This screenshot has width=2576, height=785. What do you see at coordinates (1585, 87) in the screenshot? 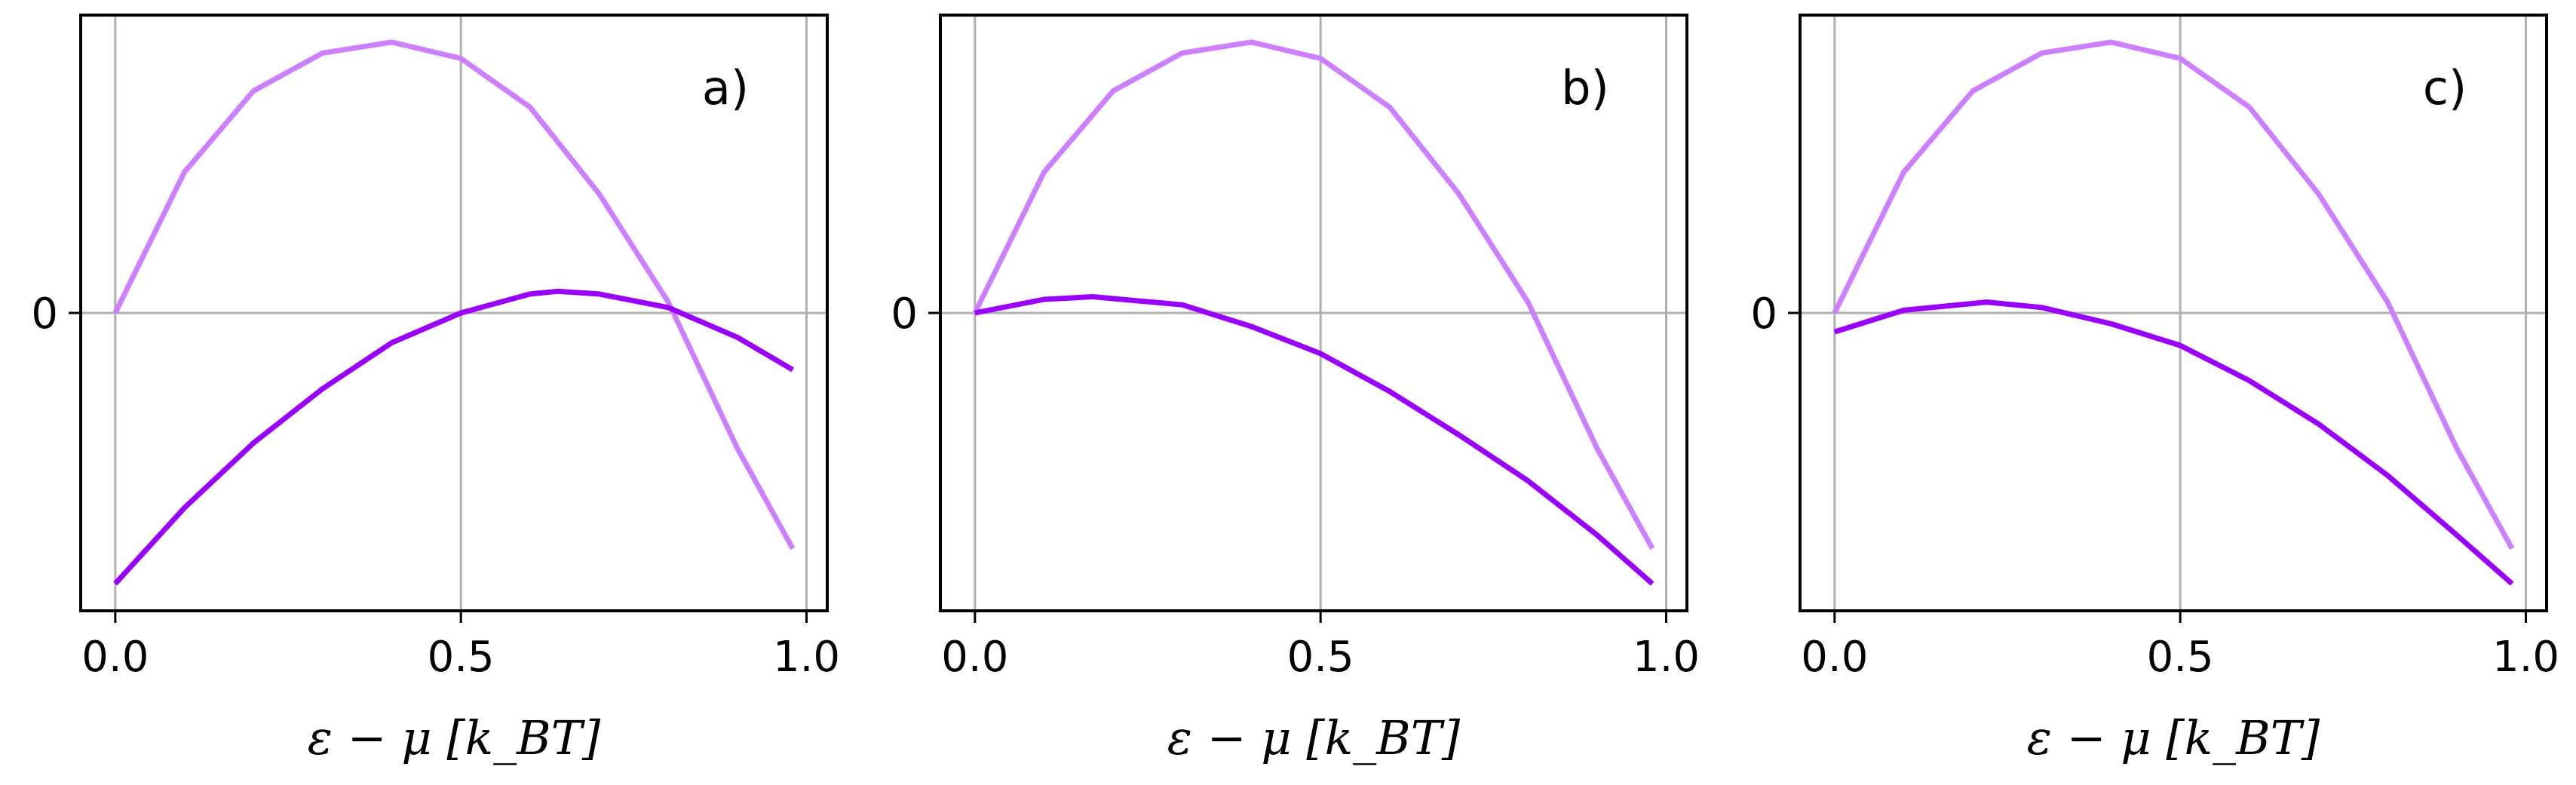
I see `panel-label: b)` at bounding box center [1585, 87].